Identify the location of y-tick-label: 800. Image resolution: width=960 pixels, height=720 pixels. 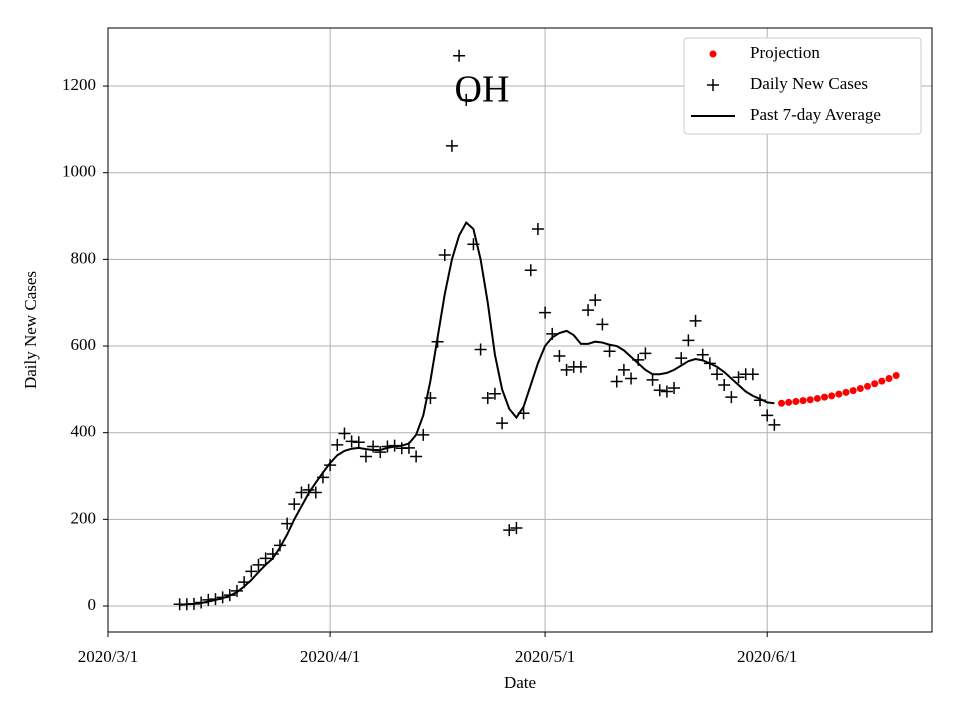
(84, 257).